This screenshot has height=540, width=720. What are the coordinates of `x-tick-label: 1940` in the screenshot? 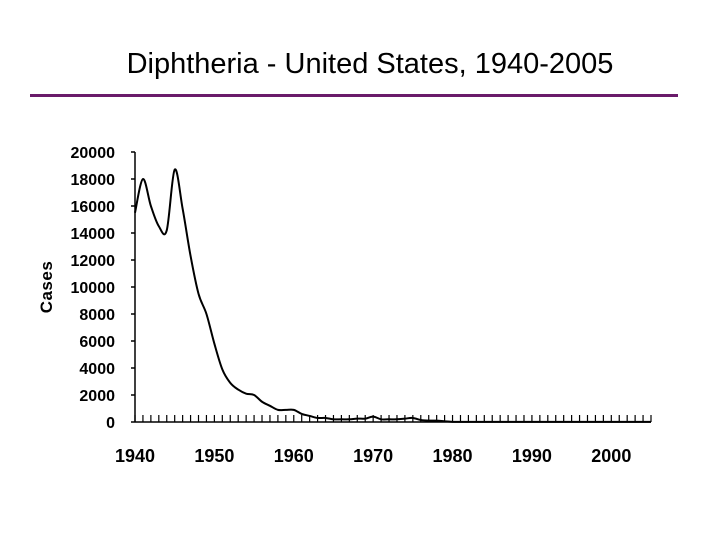 It's located at (135, 456).